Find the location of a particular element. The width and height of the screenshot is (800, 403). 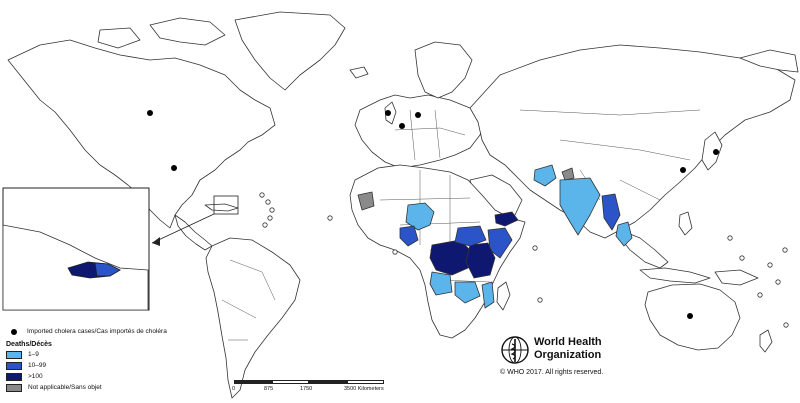

country-thailand is located at coordinates (624, 234).